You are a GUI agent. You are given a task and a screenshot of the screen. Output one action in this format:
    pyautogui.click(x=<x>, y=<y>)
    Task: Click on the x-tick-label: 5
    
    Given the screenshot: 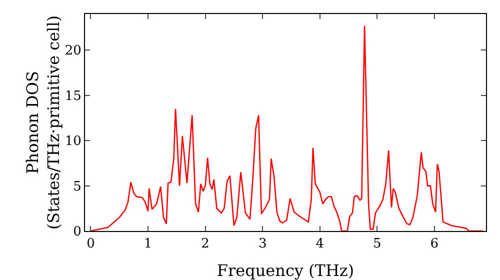 What is the action you would take?
    pyautogui.click(x=377, y=244)
    